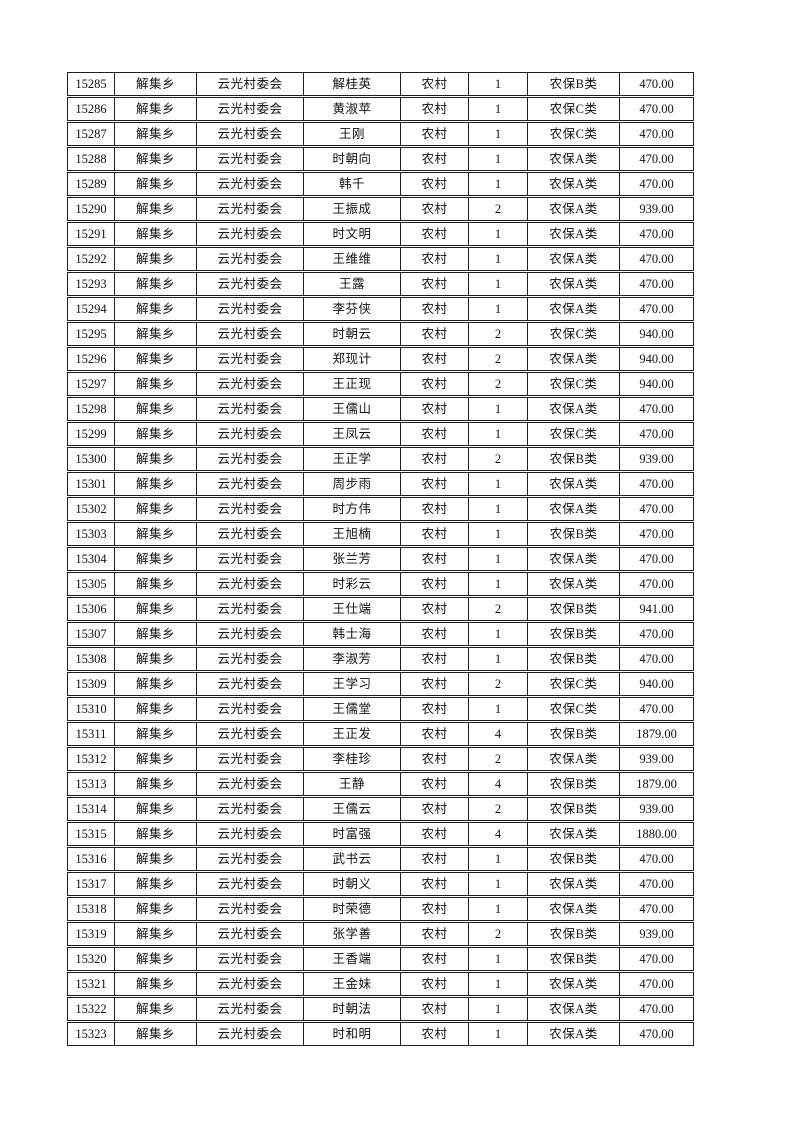 The width and height of the screenshot is (793, 1122). What do you see at coordinates (91, 534) in the screenshot?
I see `cell-id: 15303` at bounding box center [91, 534].